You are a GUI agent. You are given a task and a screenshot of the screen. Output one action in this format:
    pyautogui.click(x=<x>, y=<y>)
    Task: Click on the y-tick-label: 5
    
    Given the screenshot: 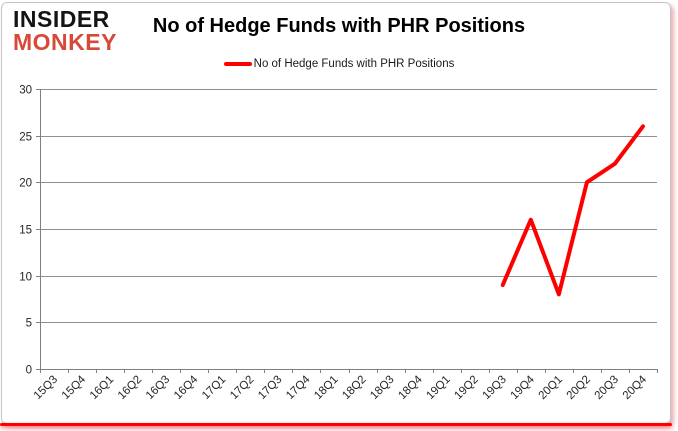 What is the action you would take?
    pyautogui.click(x=29, y=324)
    